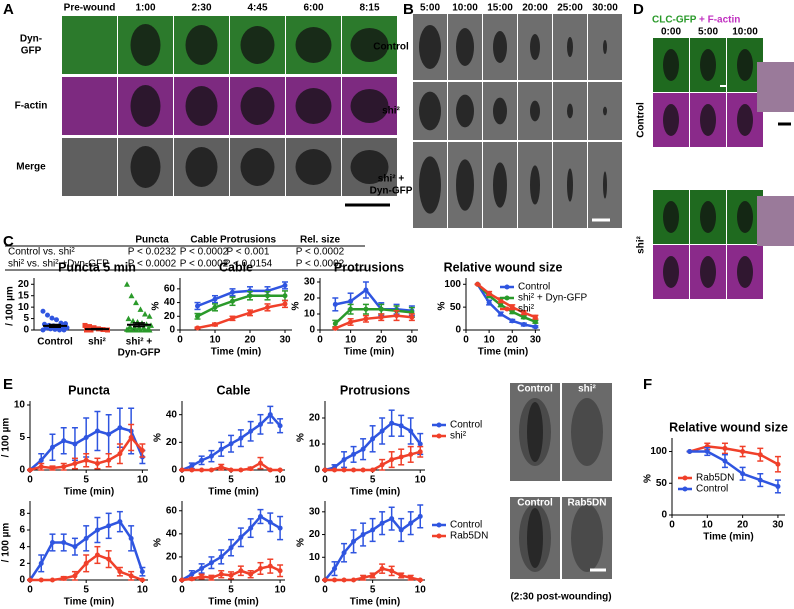  I want to click on wound-outline, so click(535, 538).